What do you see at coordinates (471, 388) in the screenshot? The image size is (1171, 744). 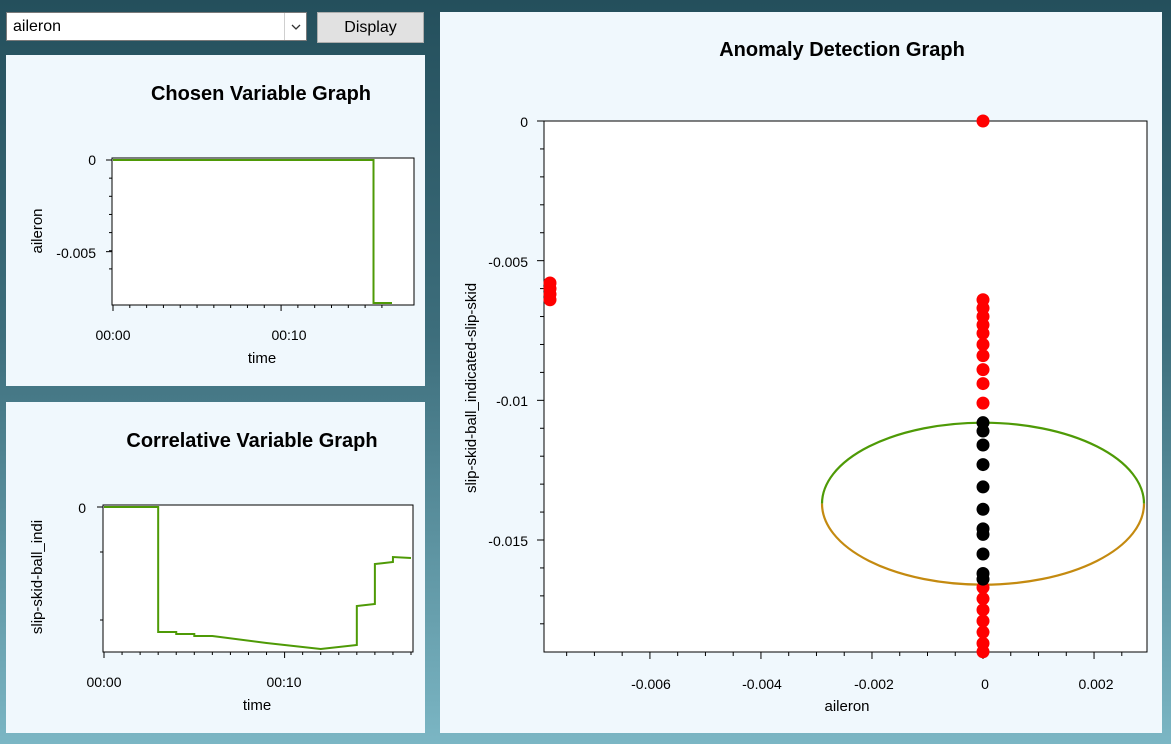 I see `anomaly-ylabel: slip-skid-ball_indicated-slip-skid` at bounding box center [471, 388].